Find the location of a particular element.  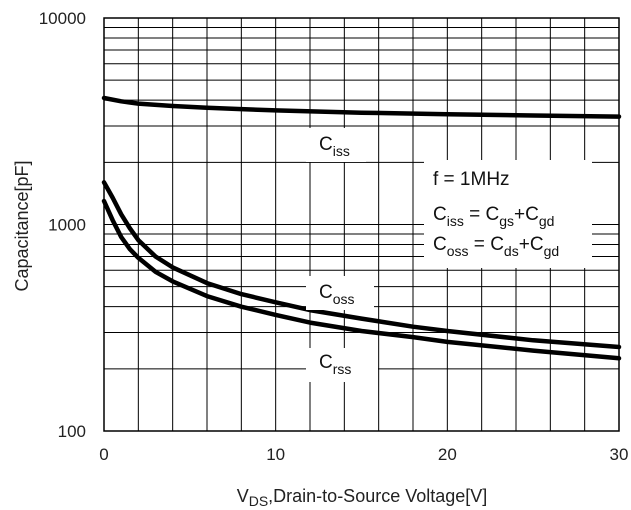

y-axis-label: Capacitance[pF] is located at coordinates (22, 225).